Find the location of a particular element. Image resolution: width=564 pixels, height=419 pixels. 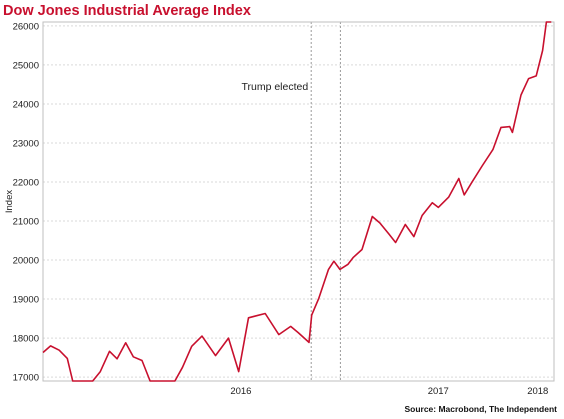

y-tick-label: 24000 is located at coordinates (26, 104).